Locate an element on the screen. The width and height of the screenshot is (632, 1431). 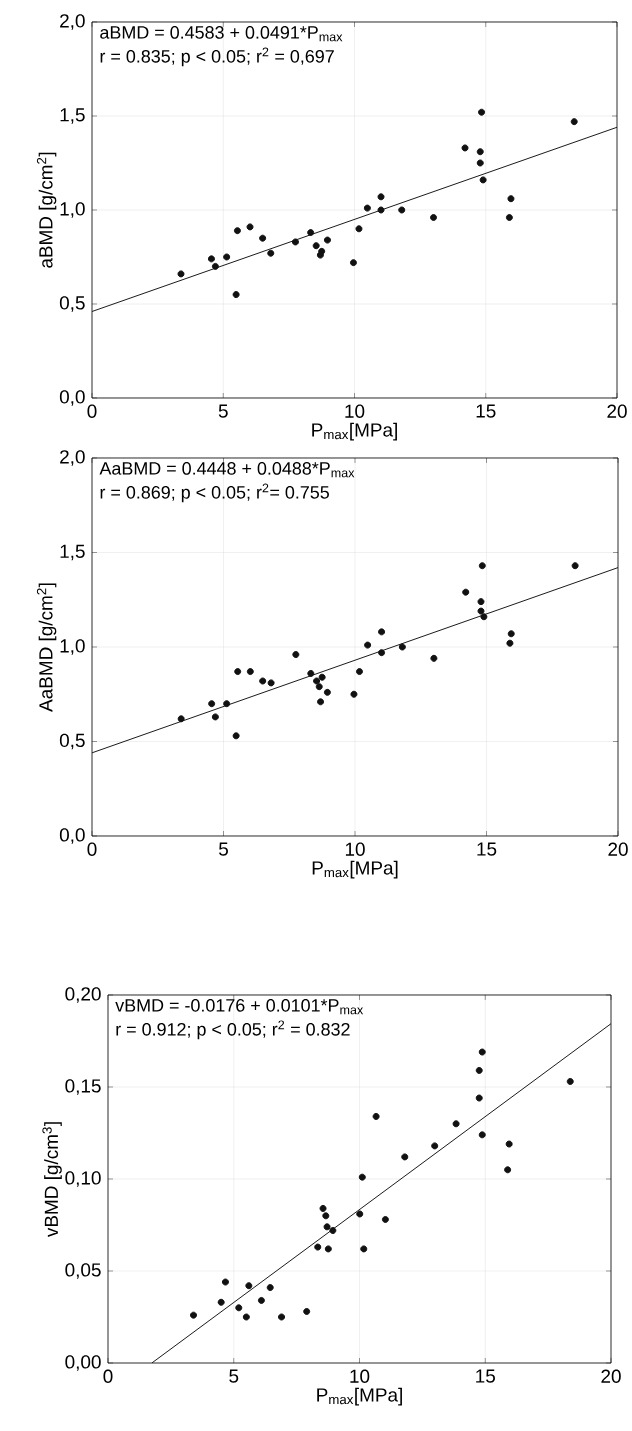
y-tick-label: 0,15 is located at coordinates (83, 1087).